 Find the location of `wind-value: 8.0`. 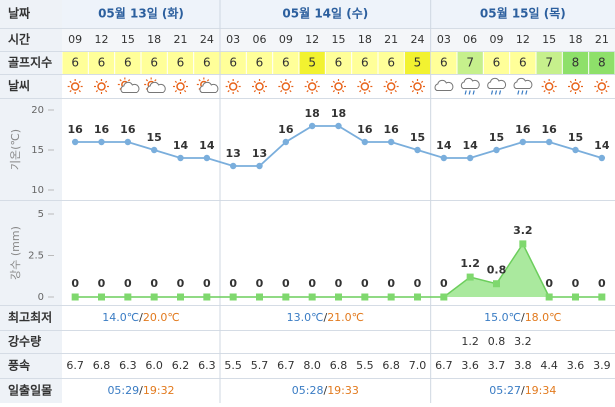

wind-value: 8.0 is located at coordinates (312, 365).